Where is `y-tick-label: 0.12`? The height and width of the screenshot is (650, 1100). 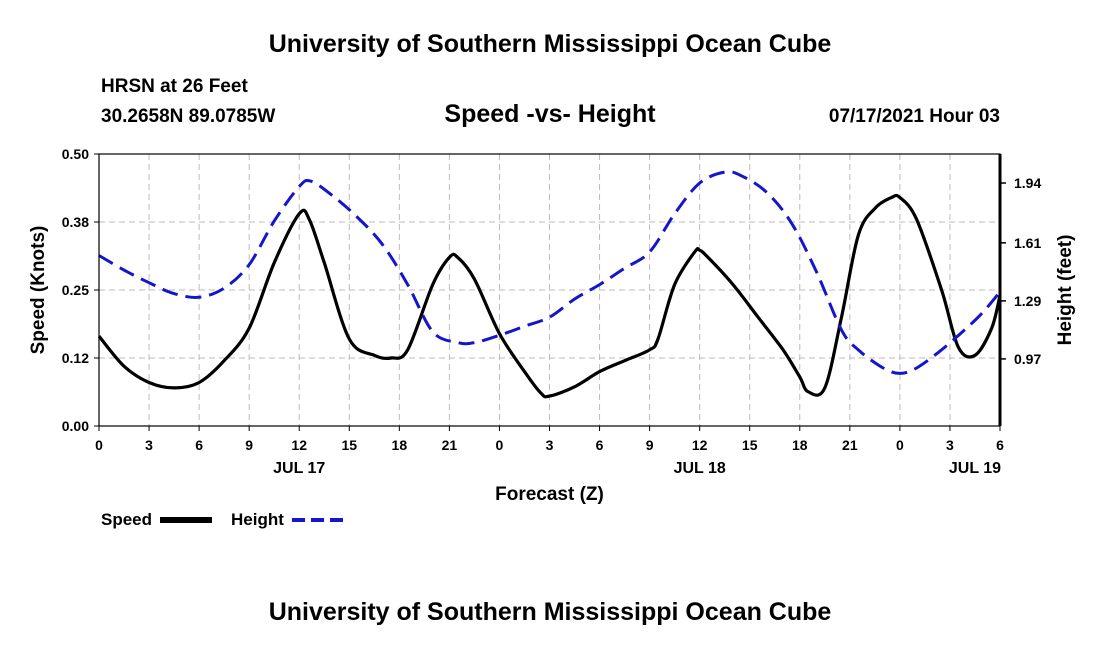
y-tick-label: 0.12 is located at coordinates (75, 358).